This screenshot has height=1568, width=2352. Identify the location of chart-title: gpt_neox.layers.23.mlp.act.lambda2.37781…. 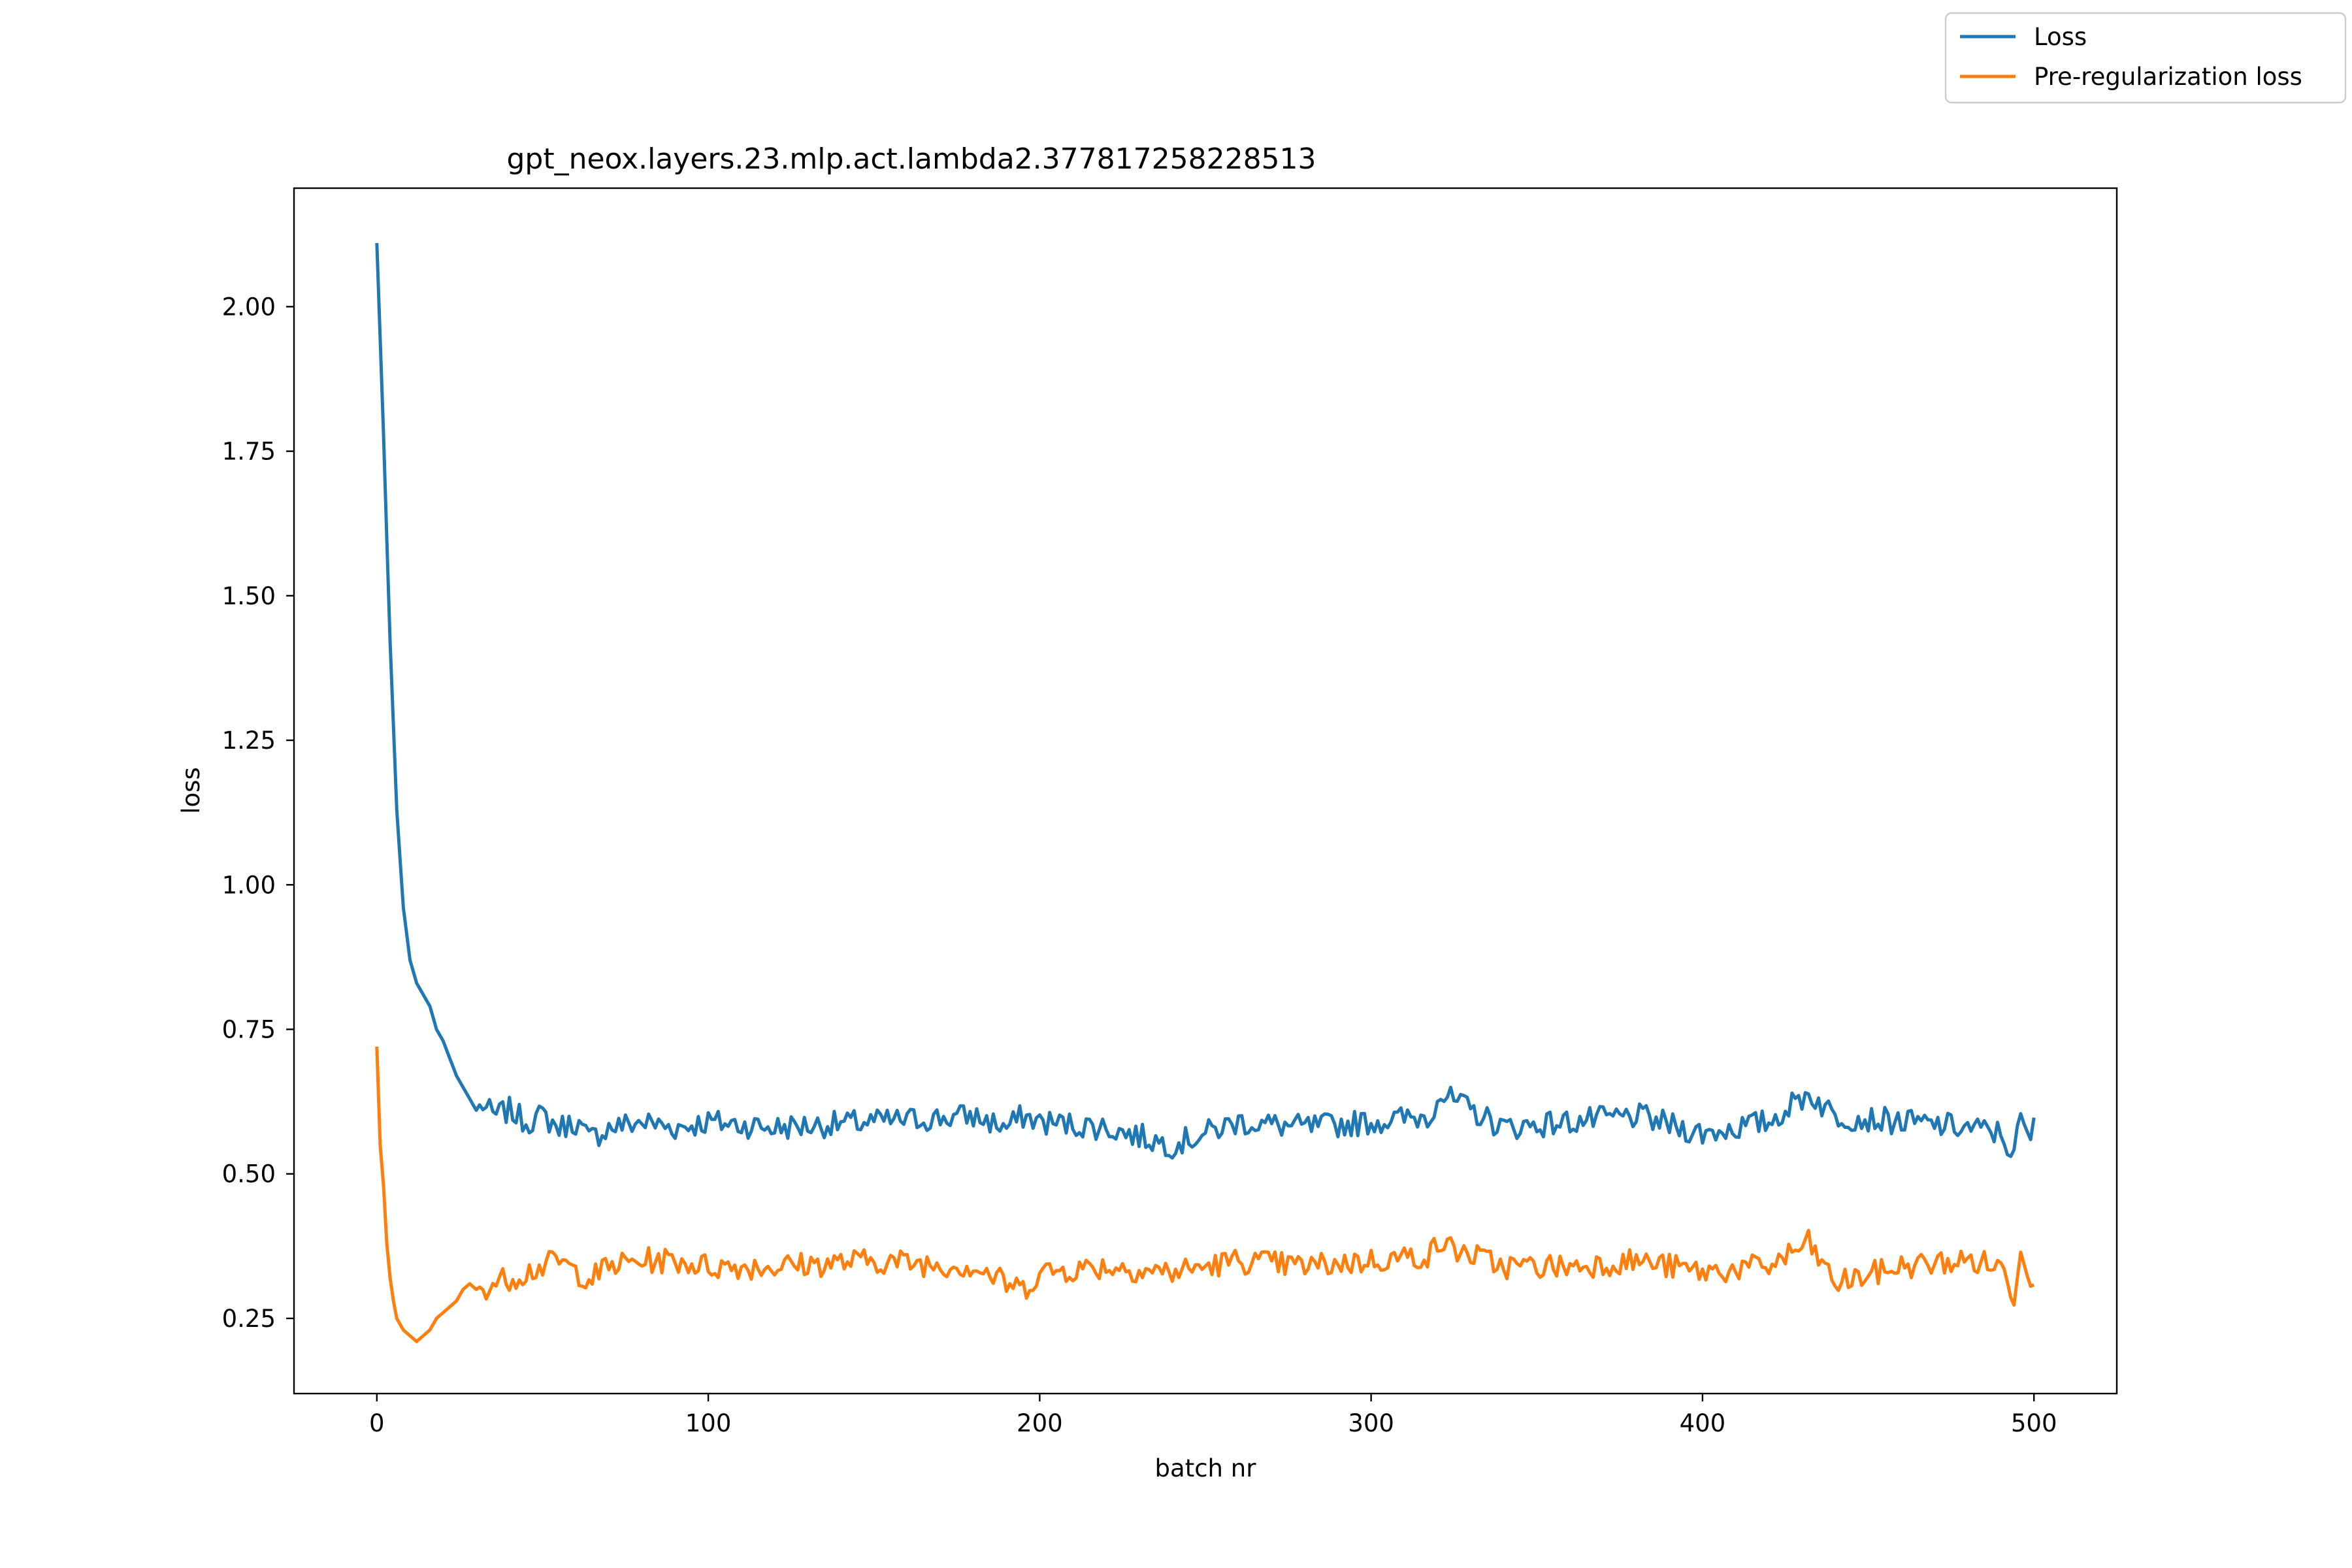
(911, 159).